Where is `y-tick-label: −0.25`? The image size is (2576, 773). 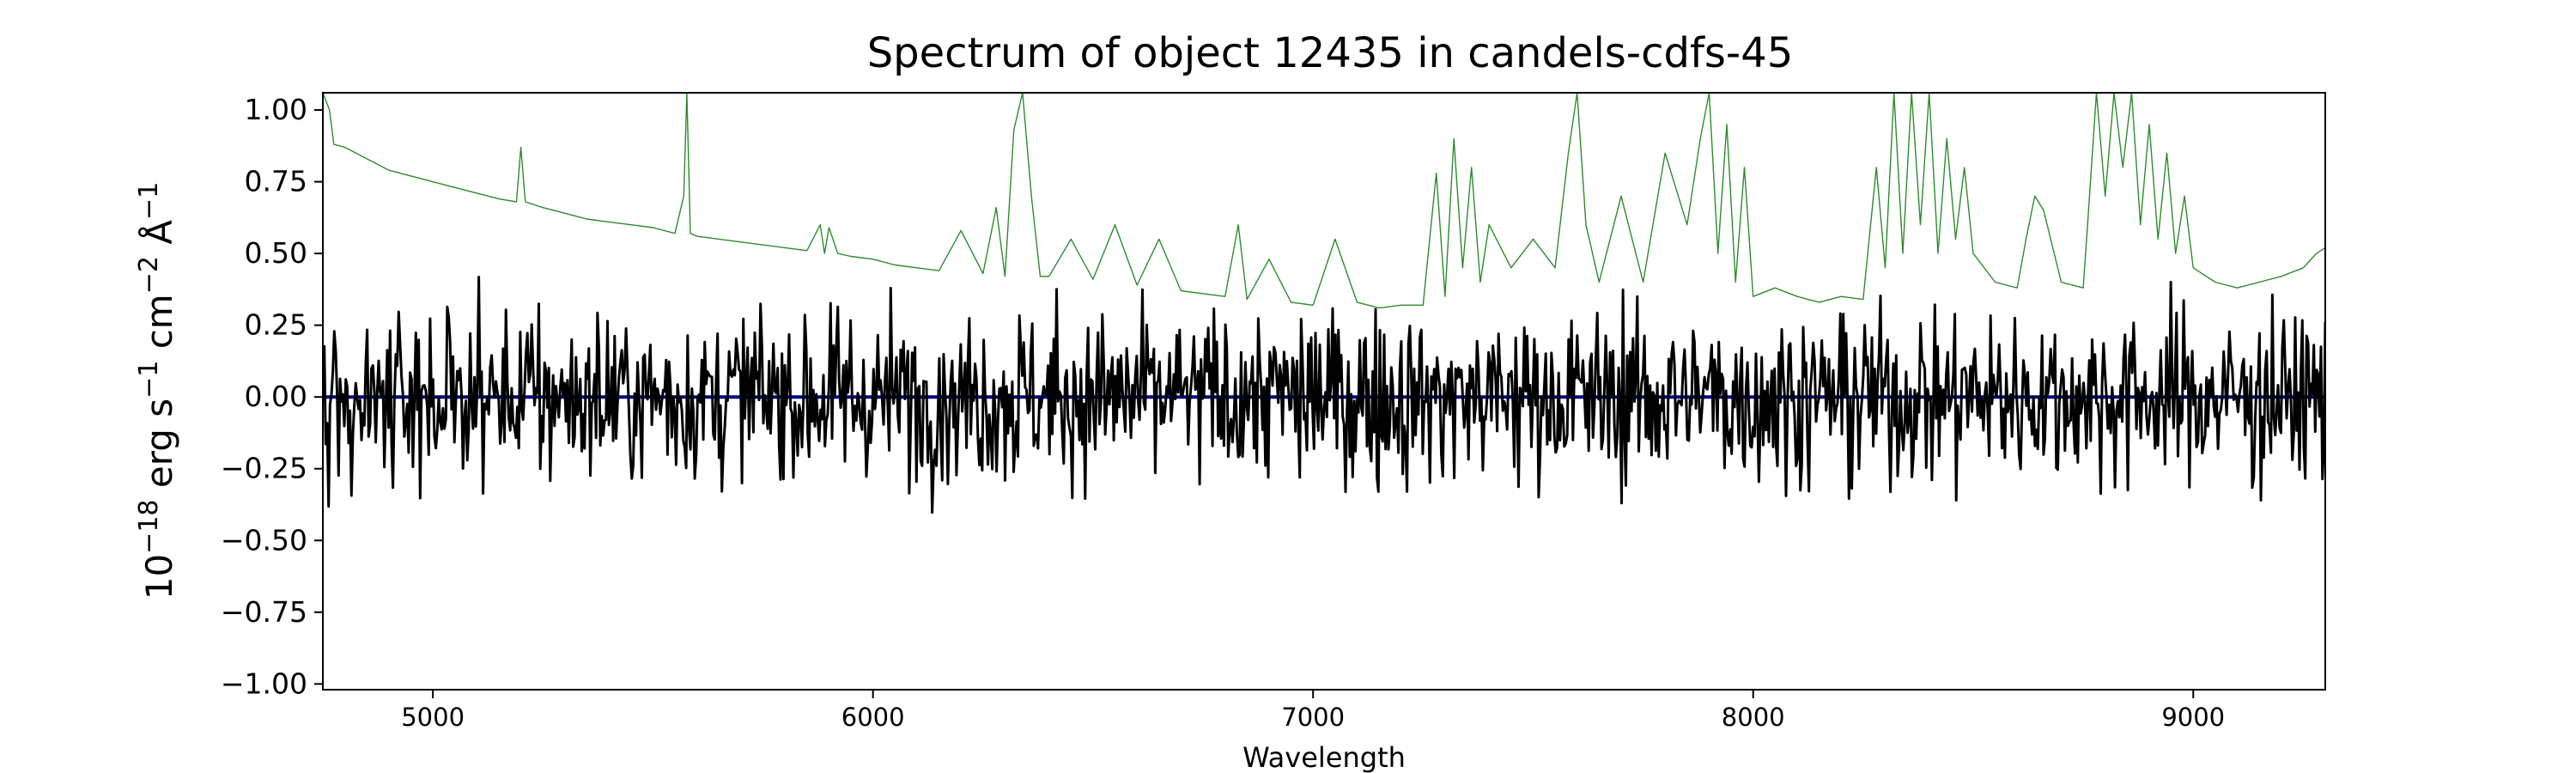 y-tick-label: −0.25 is located at coordinates (264, 468).